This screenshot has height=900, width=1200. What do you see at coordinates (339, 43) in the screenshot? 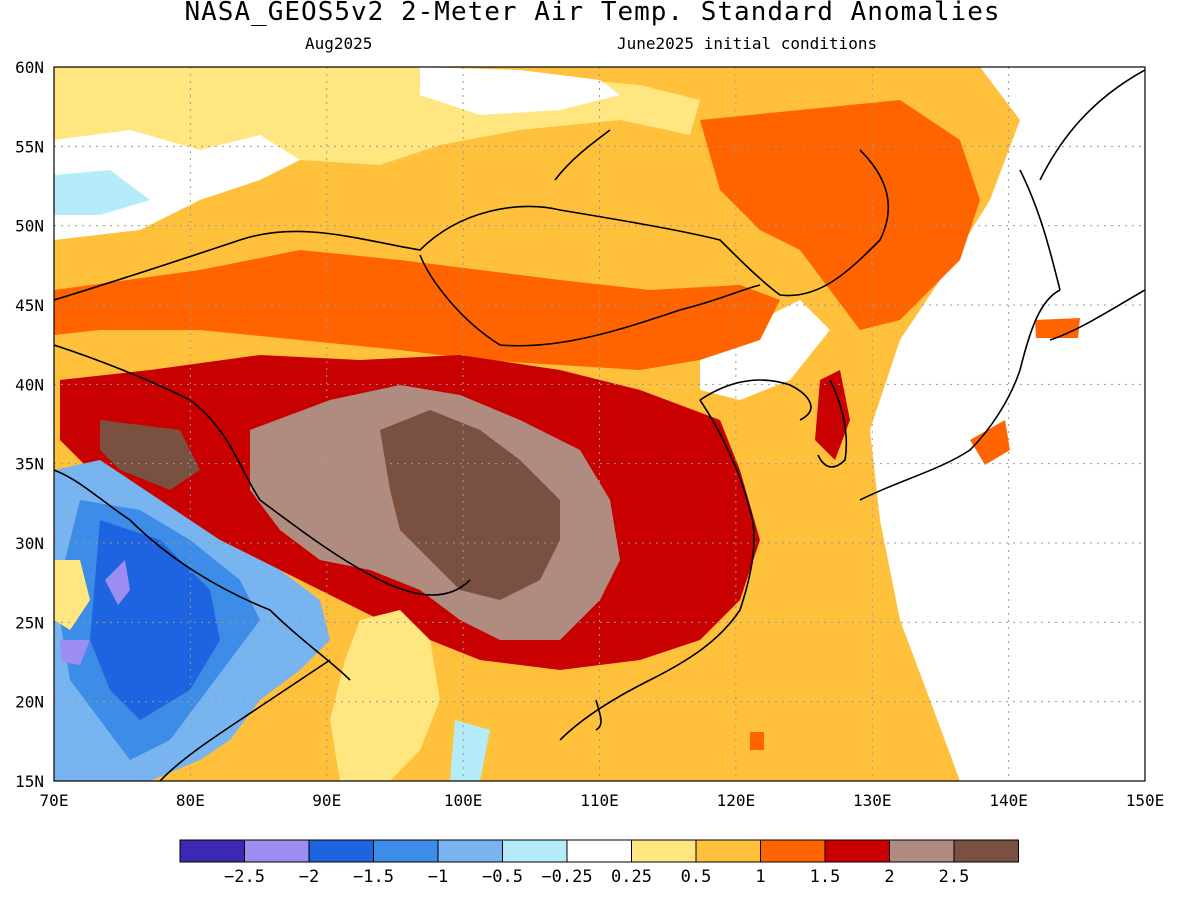
I see `valid-month: Aug2025` at bounding box center [339, 43].